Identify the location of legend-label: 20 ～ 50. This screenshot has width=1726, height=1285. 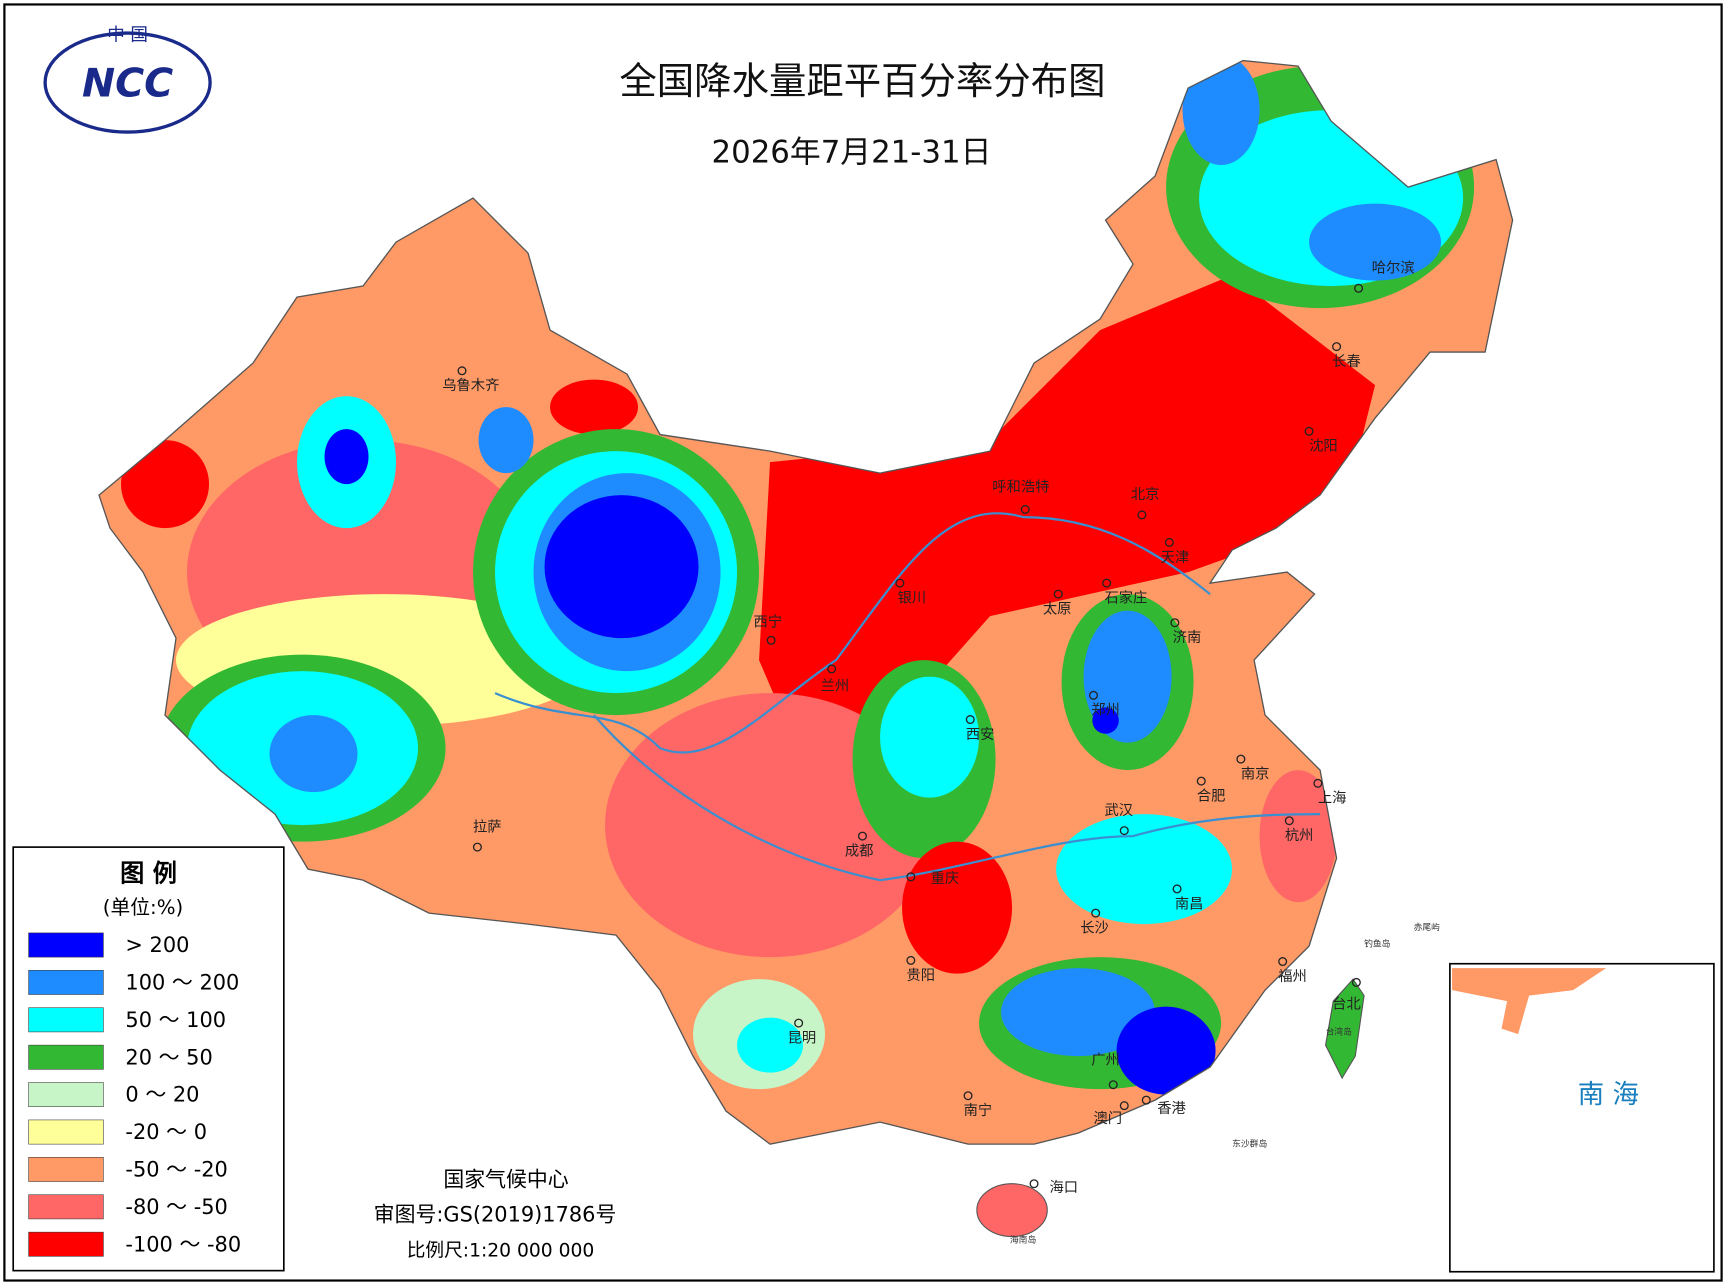
(168, 1057).